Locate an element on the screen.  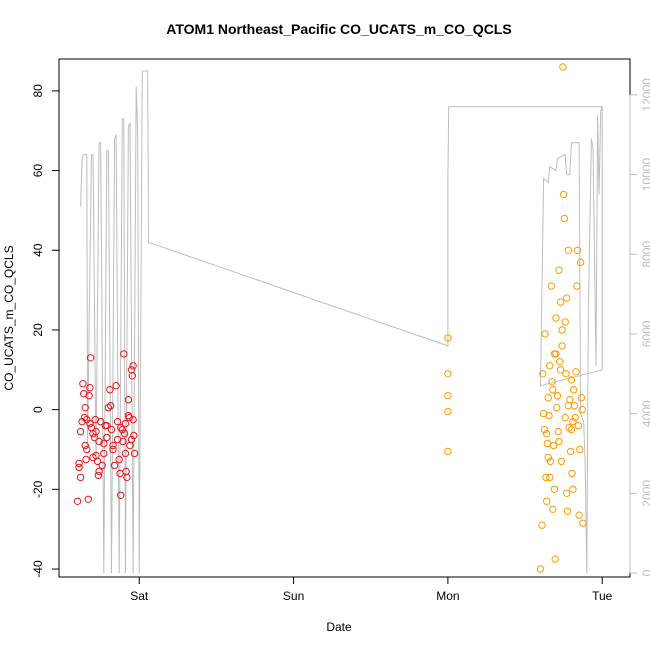
y-axis: -40 -20 0 20 40 60 80 is located at coordinates (45, 331).